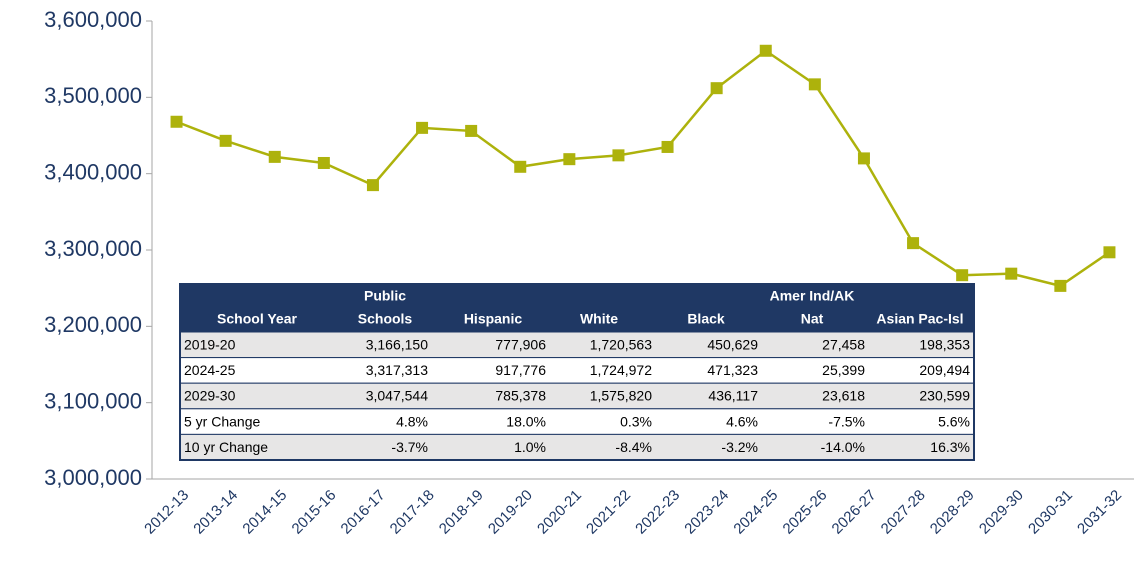  I want to click on y-tick-label: 3,300,000, so click(93, 248).